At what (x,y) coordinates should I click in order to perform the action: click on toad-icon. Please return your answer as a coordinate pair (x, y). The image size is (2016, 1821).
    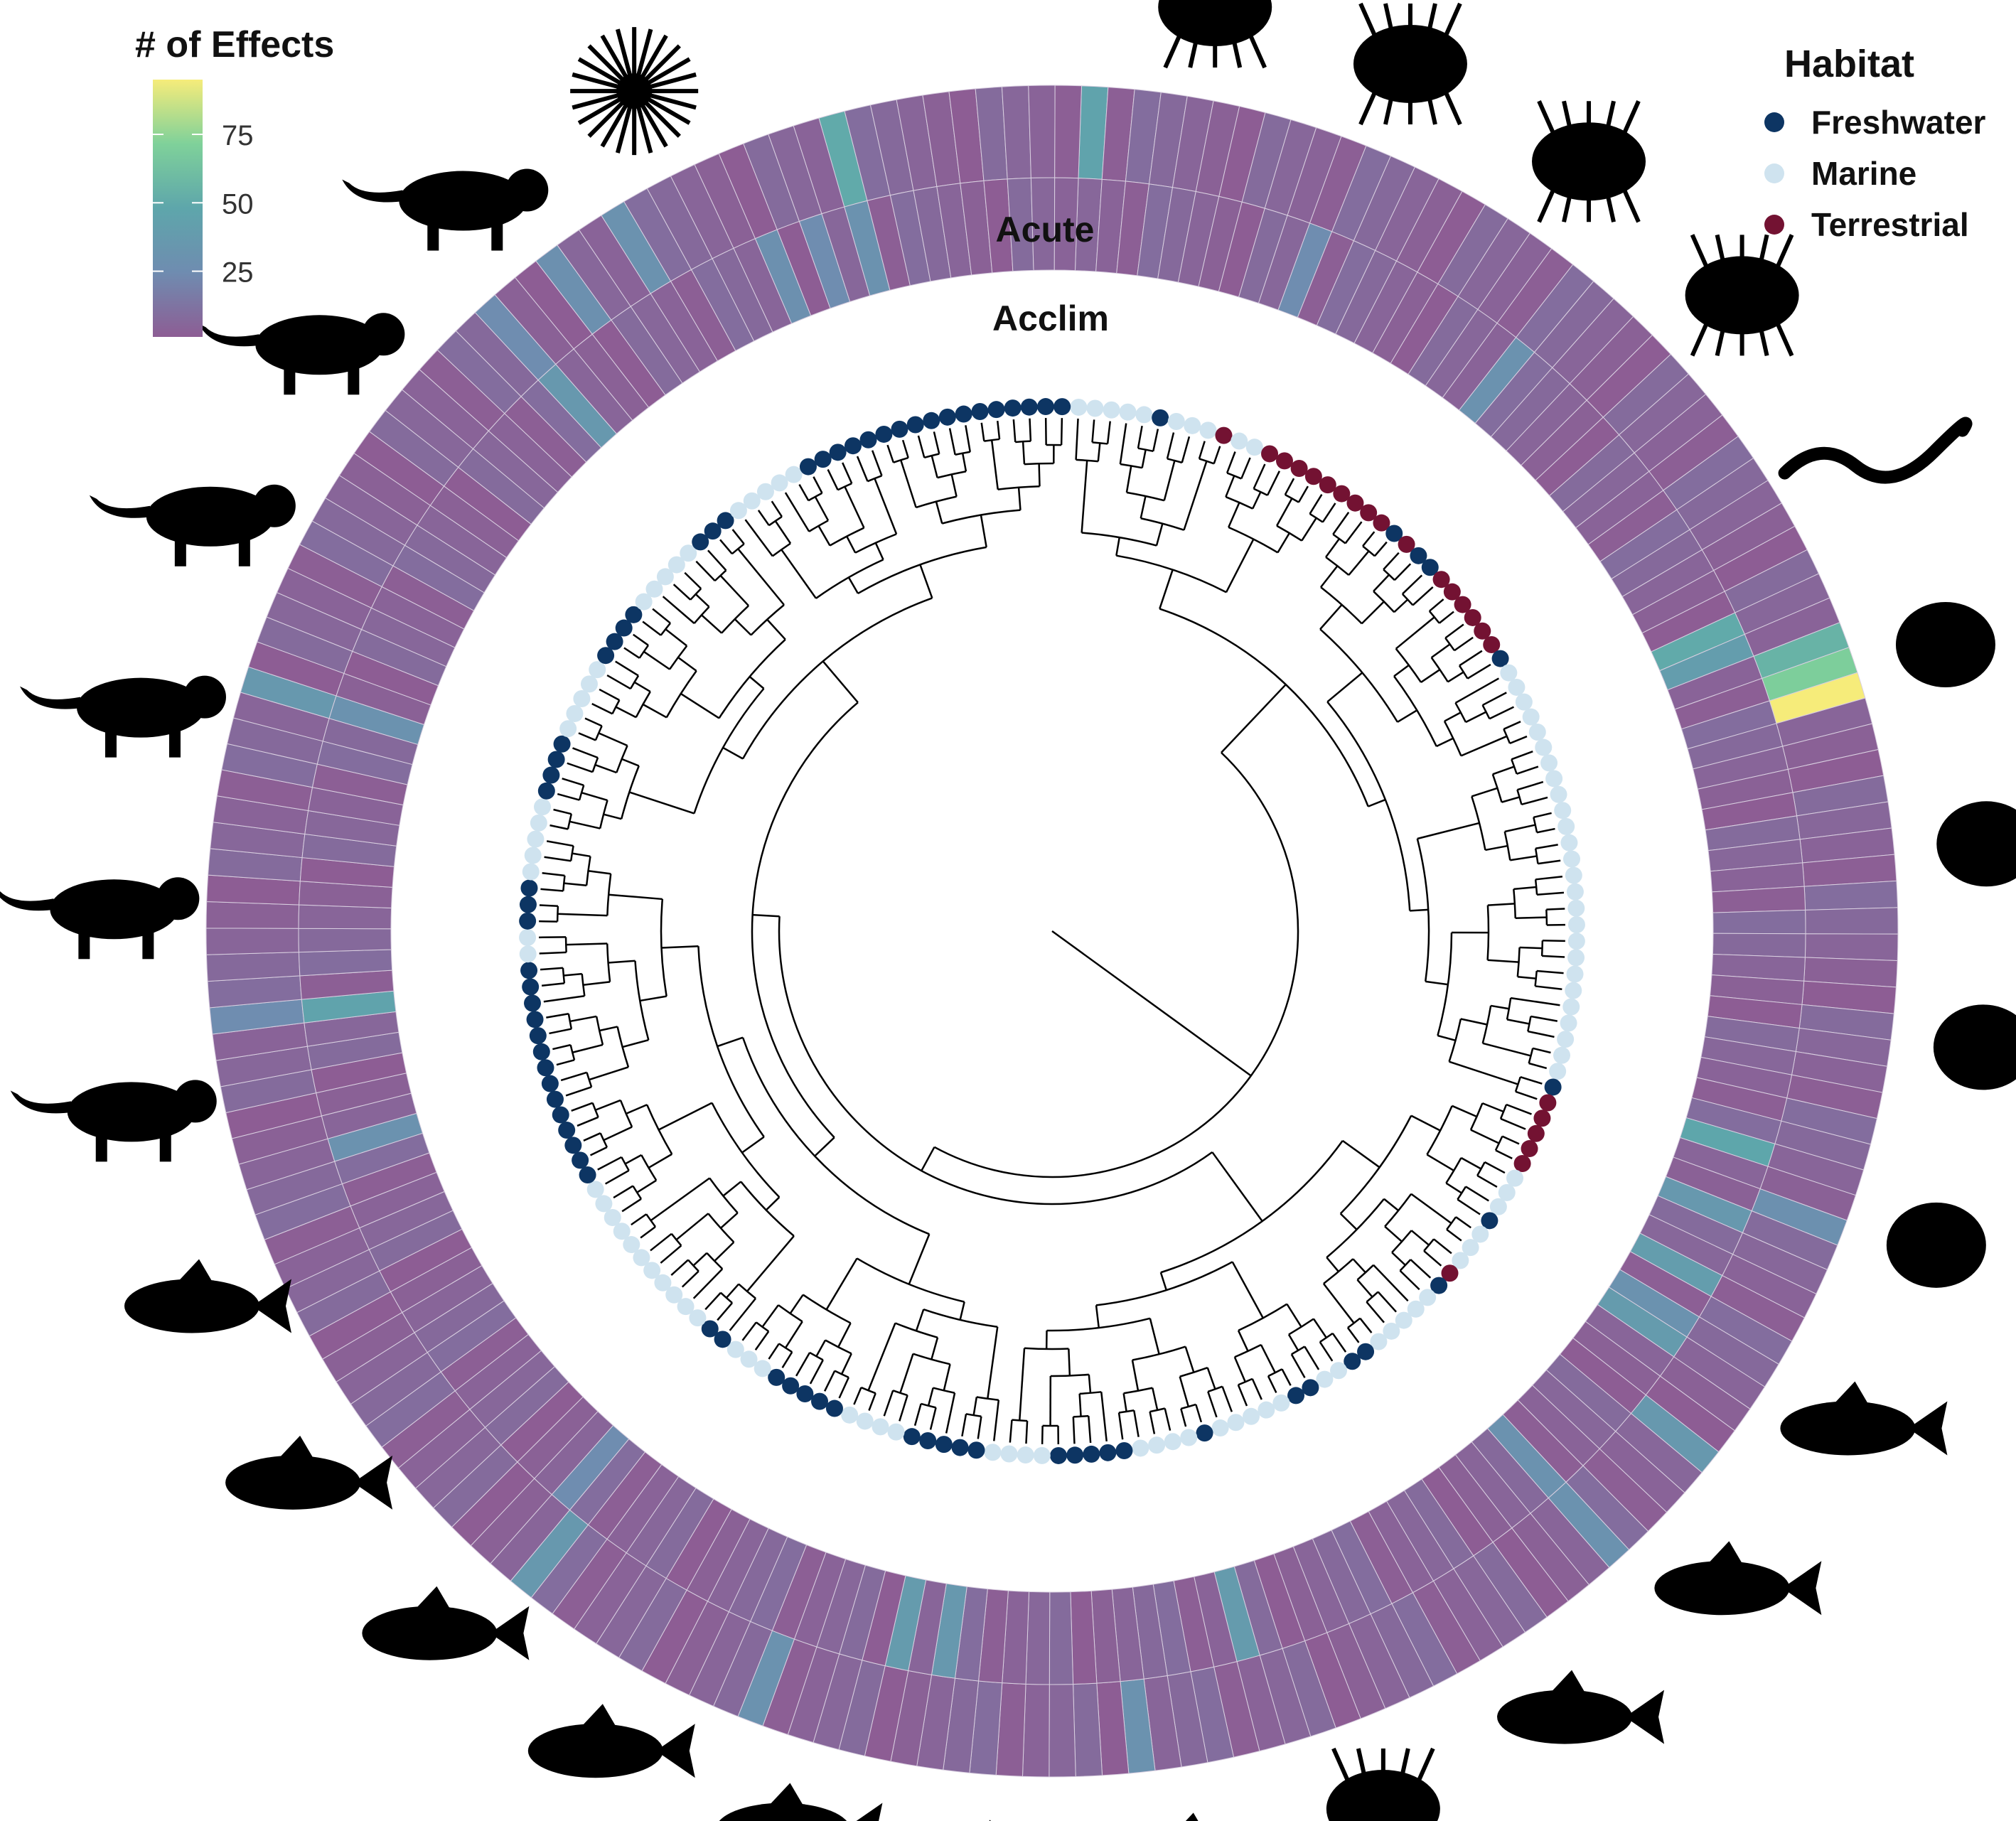
    Looking at the image, I should click on (113, 1121).